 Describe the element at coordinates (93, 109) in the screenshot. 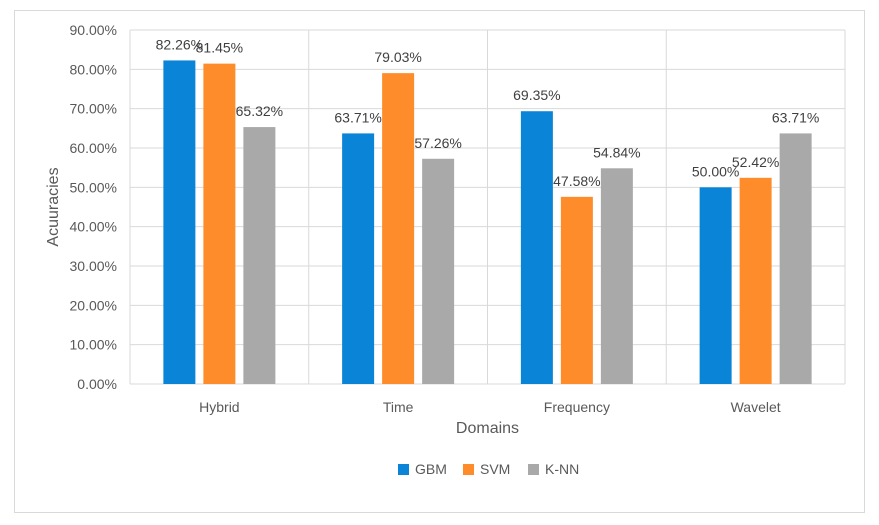

I see `y-tick-label: 70.00%` at that location.